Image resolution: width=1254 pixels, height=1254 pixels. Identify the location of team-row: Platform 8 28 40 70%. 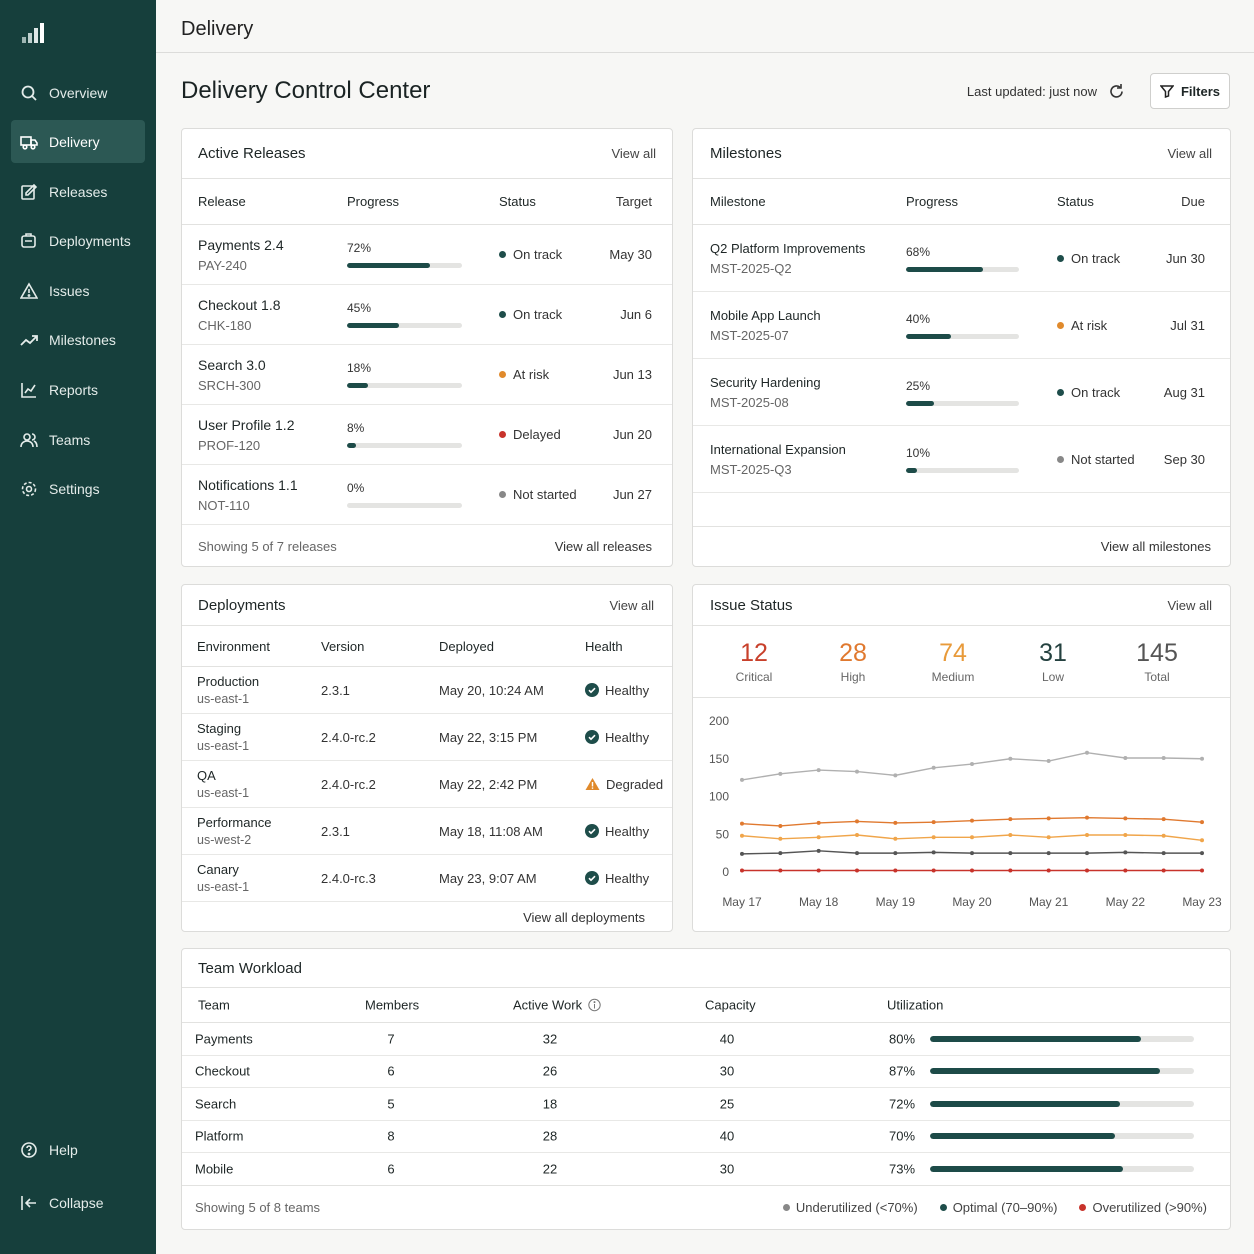
(706, 1137).